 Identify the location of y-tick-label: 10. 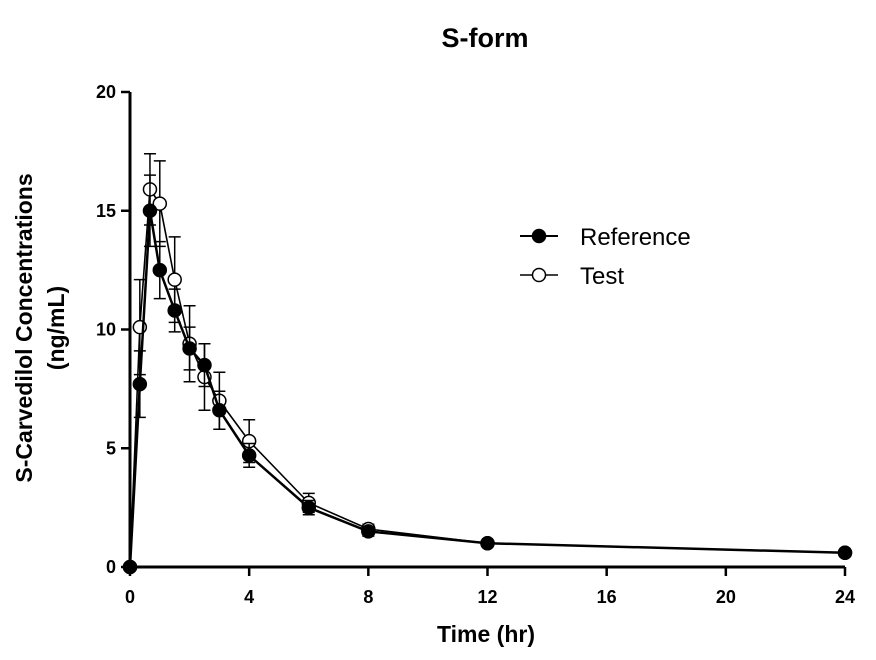
(106, 330).